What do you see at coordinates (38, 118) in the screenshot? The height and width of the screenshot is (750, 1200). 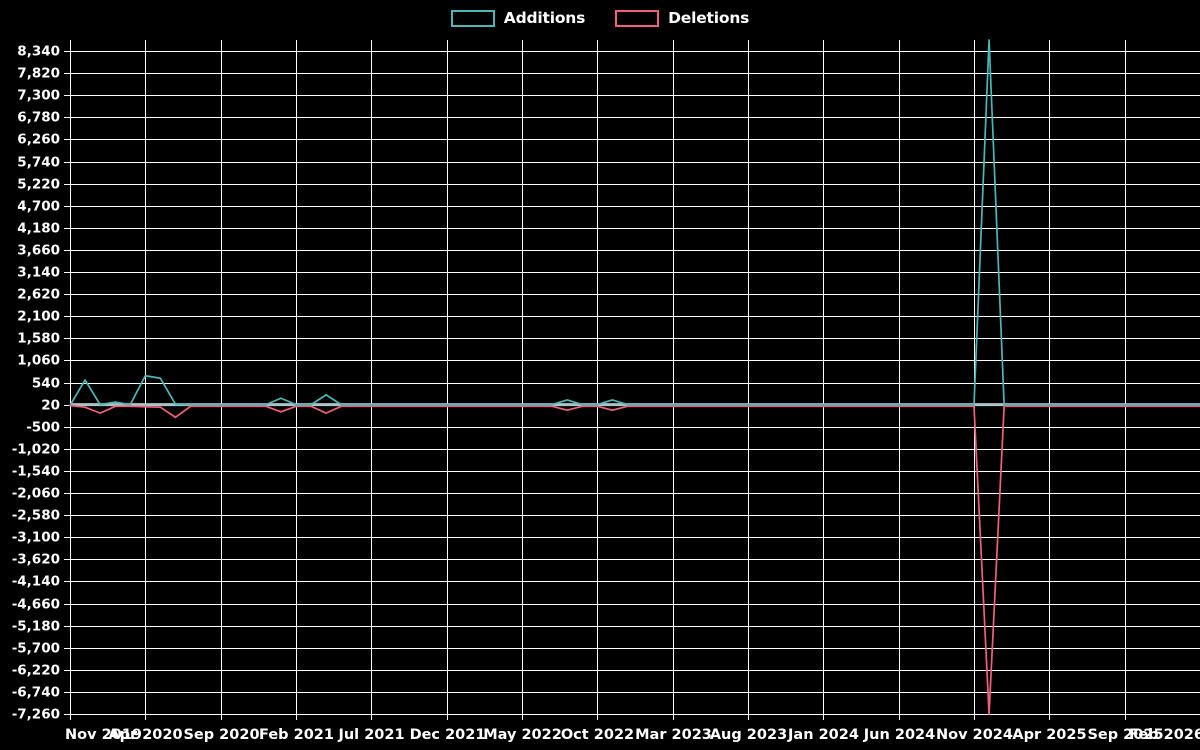 I see `y-tick-label: 6,780` at bounding box center [38, 118].